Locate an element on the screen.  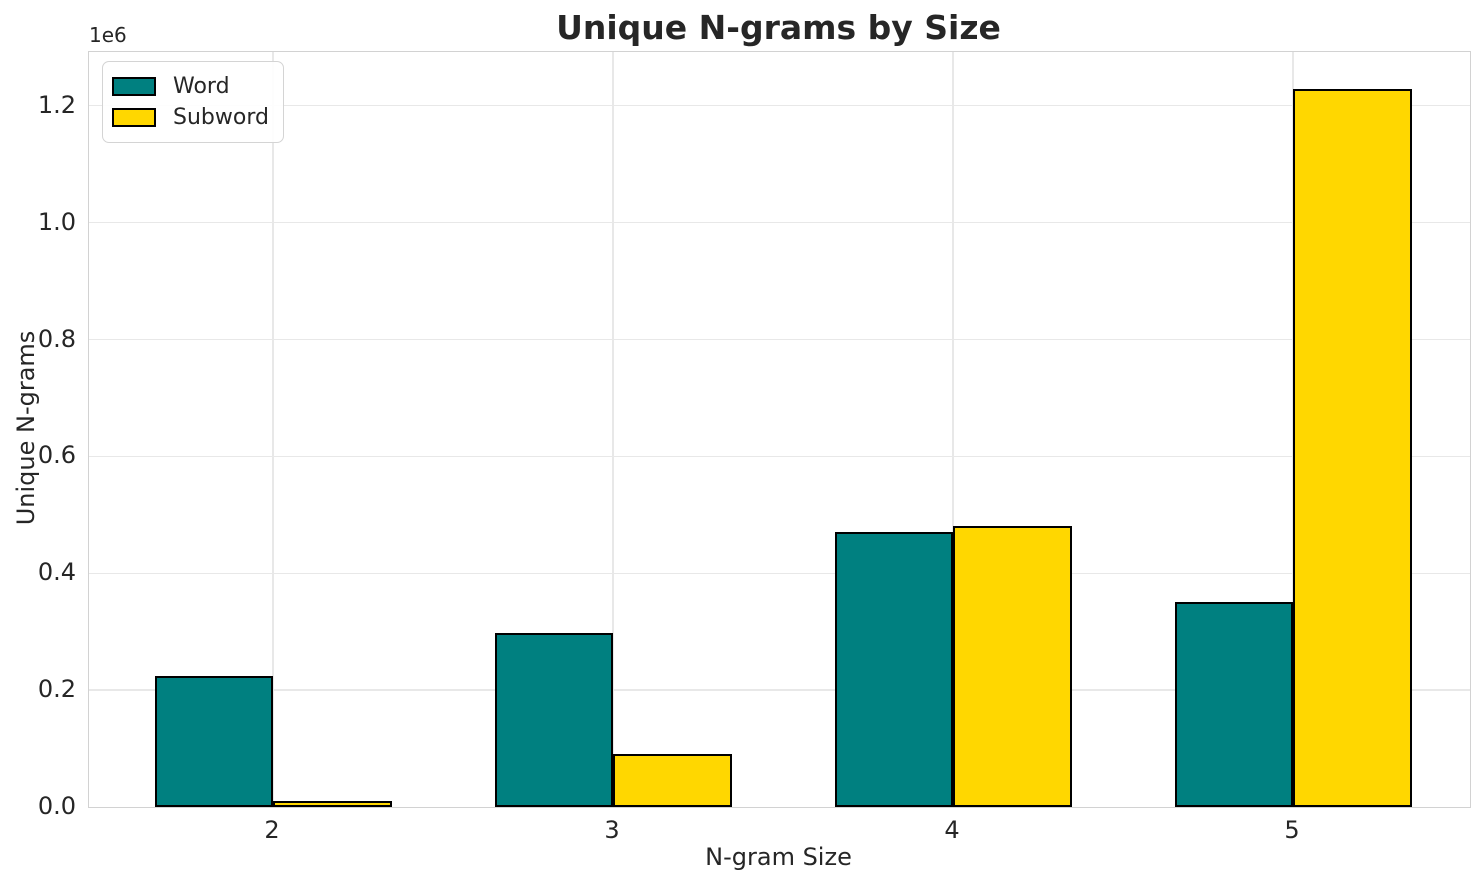
legend-label: Word is located at coordinates (201, 86).